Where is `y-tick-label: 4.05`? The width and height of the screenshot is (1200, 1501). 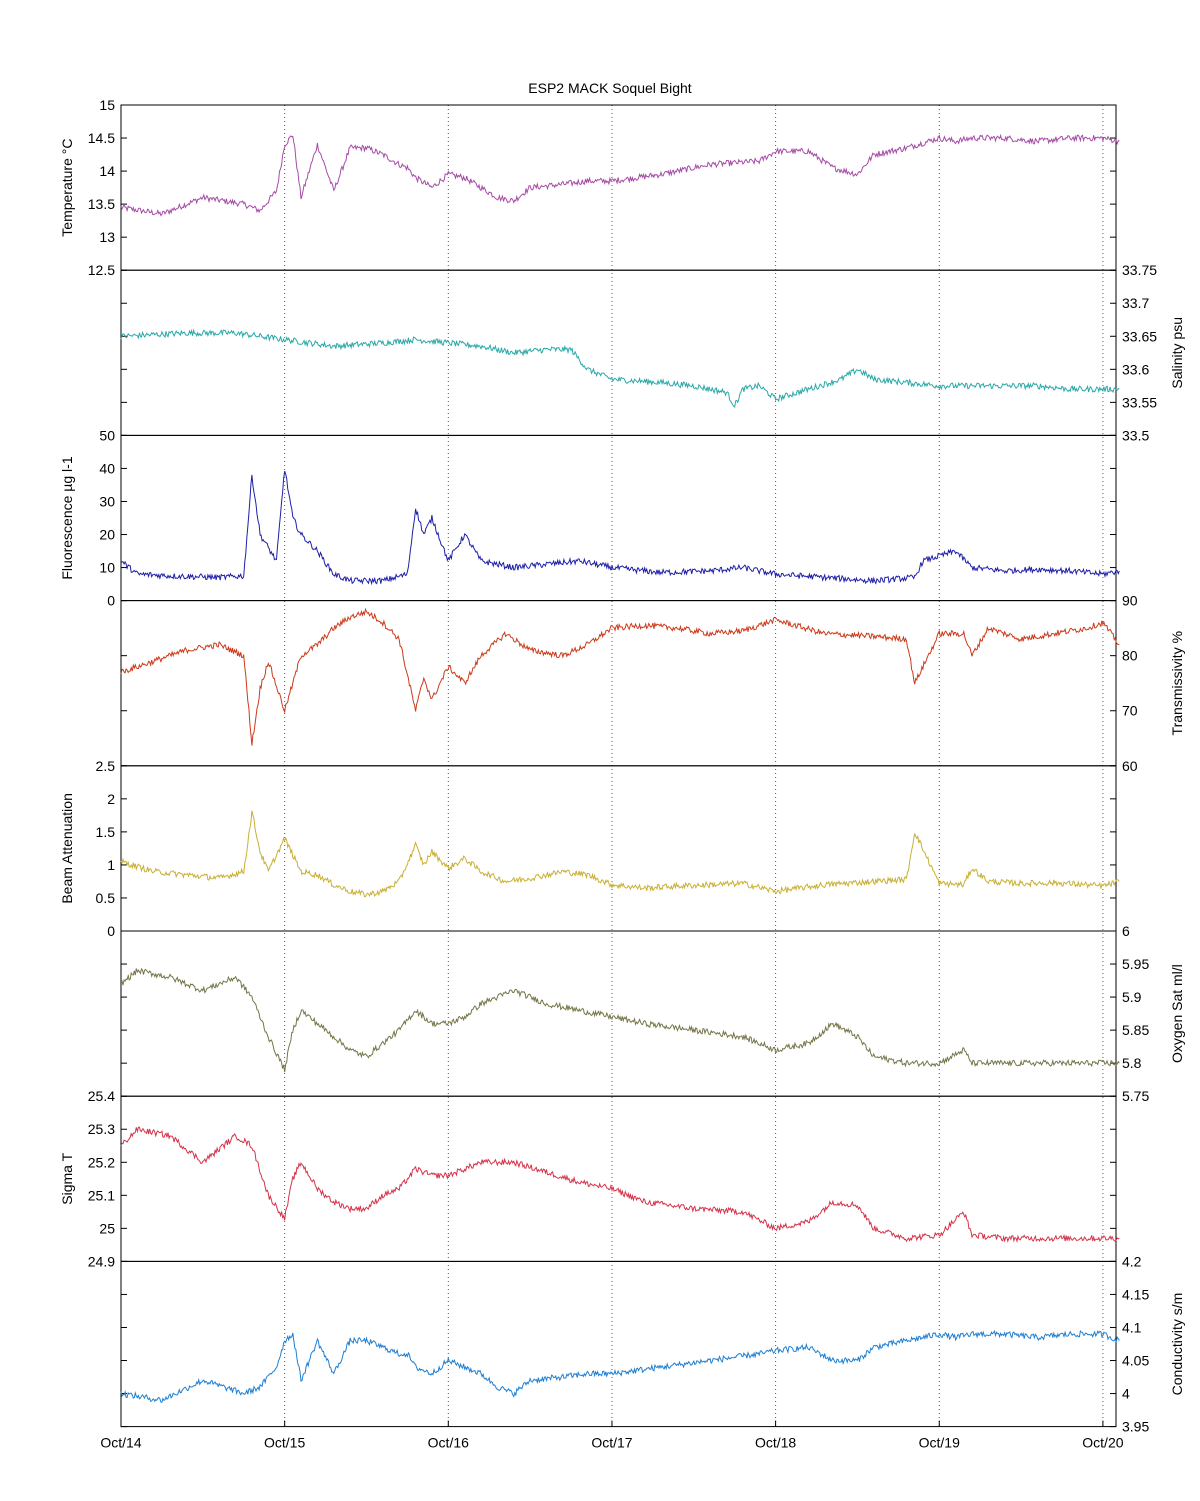 y-tick-label: 4.05 is located at coordinates (1135, 1361).